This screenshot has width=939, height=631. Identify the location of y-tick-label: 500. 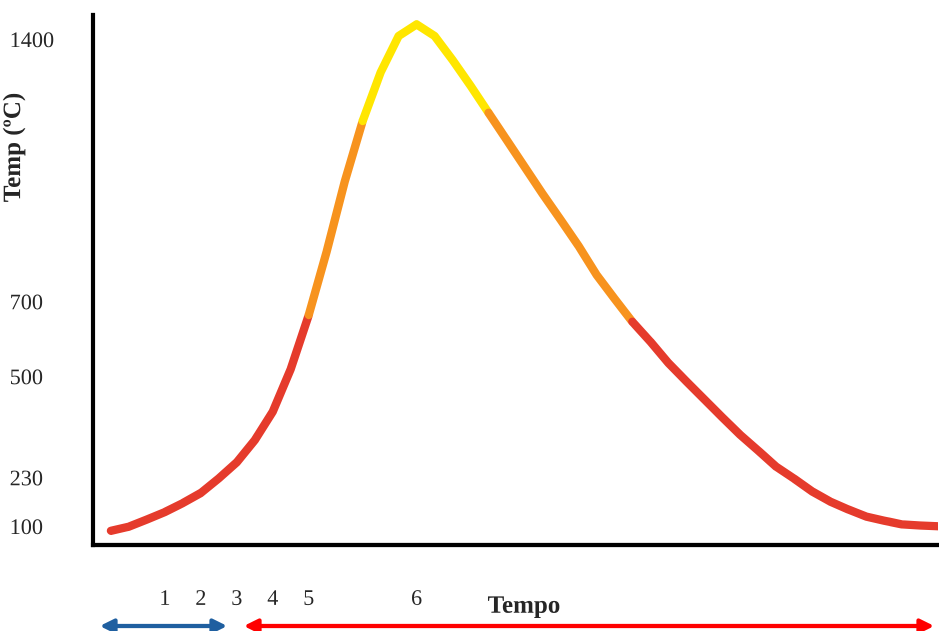
(26, 376).